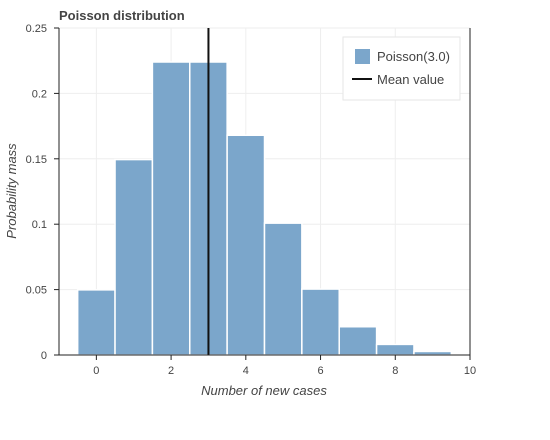  Describe the element at coordinates (284, 366) in the screenshot. I see `x-ticks: 0 2 4 6 8 10` at that location.